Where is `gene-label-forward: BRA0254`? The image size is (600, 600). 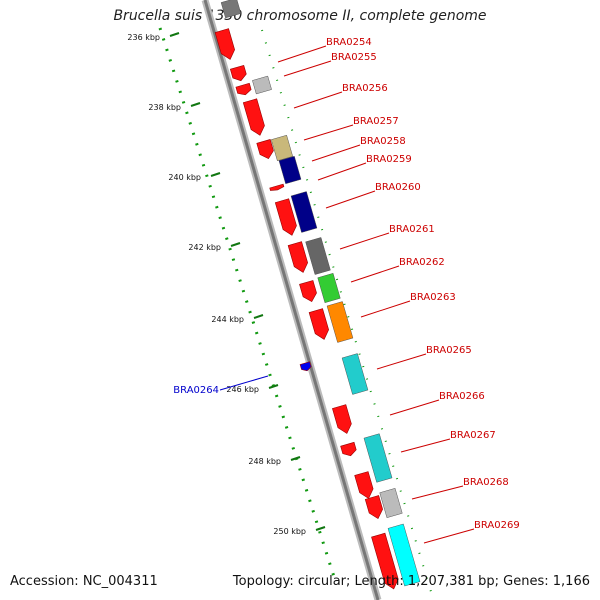
gene-label-forward: BRA0254 is located at coordinates (349, 42).